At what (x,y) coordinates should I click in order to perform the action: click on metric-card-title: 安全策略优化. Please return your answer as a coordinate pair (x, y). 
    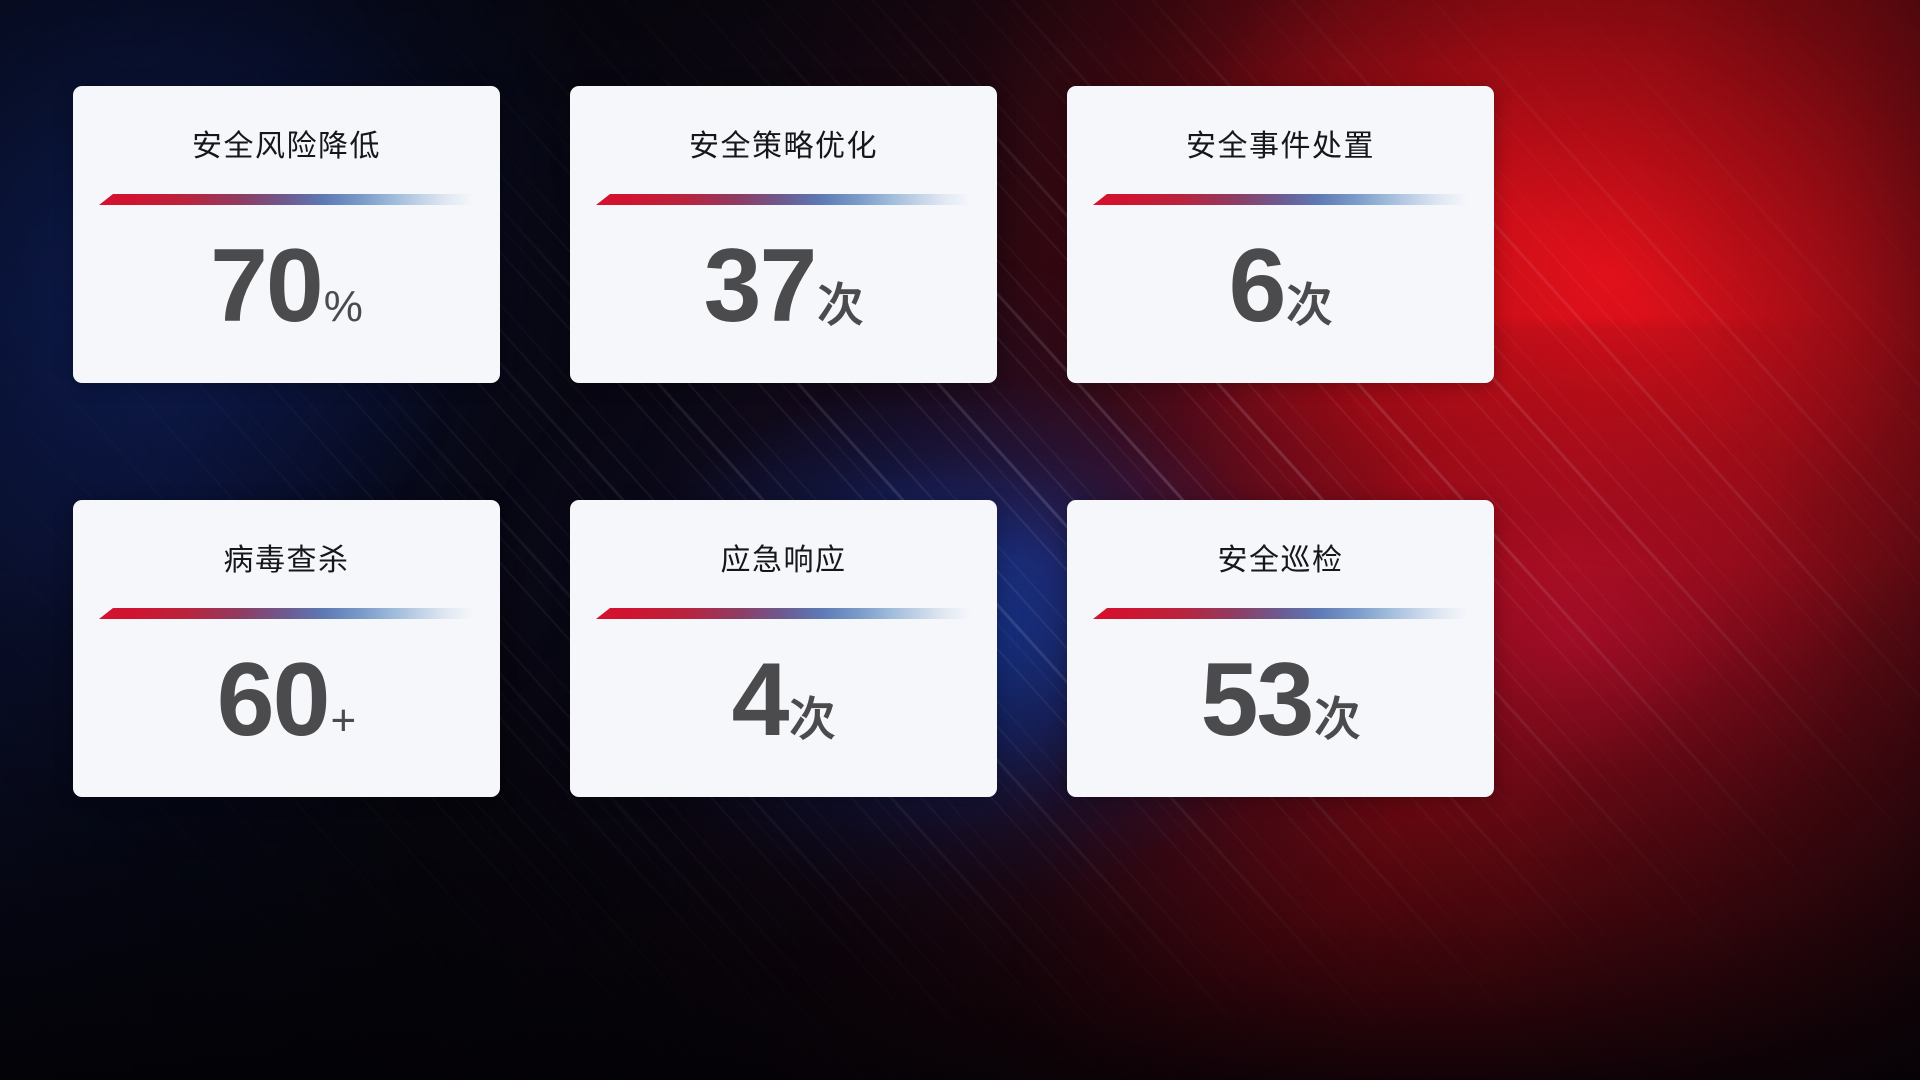
    Looking at the image, I should click on (783, 146).